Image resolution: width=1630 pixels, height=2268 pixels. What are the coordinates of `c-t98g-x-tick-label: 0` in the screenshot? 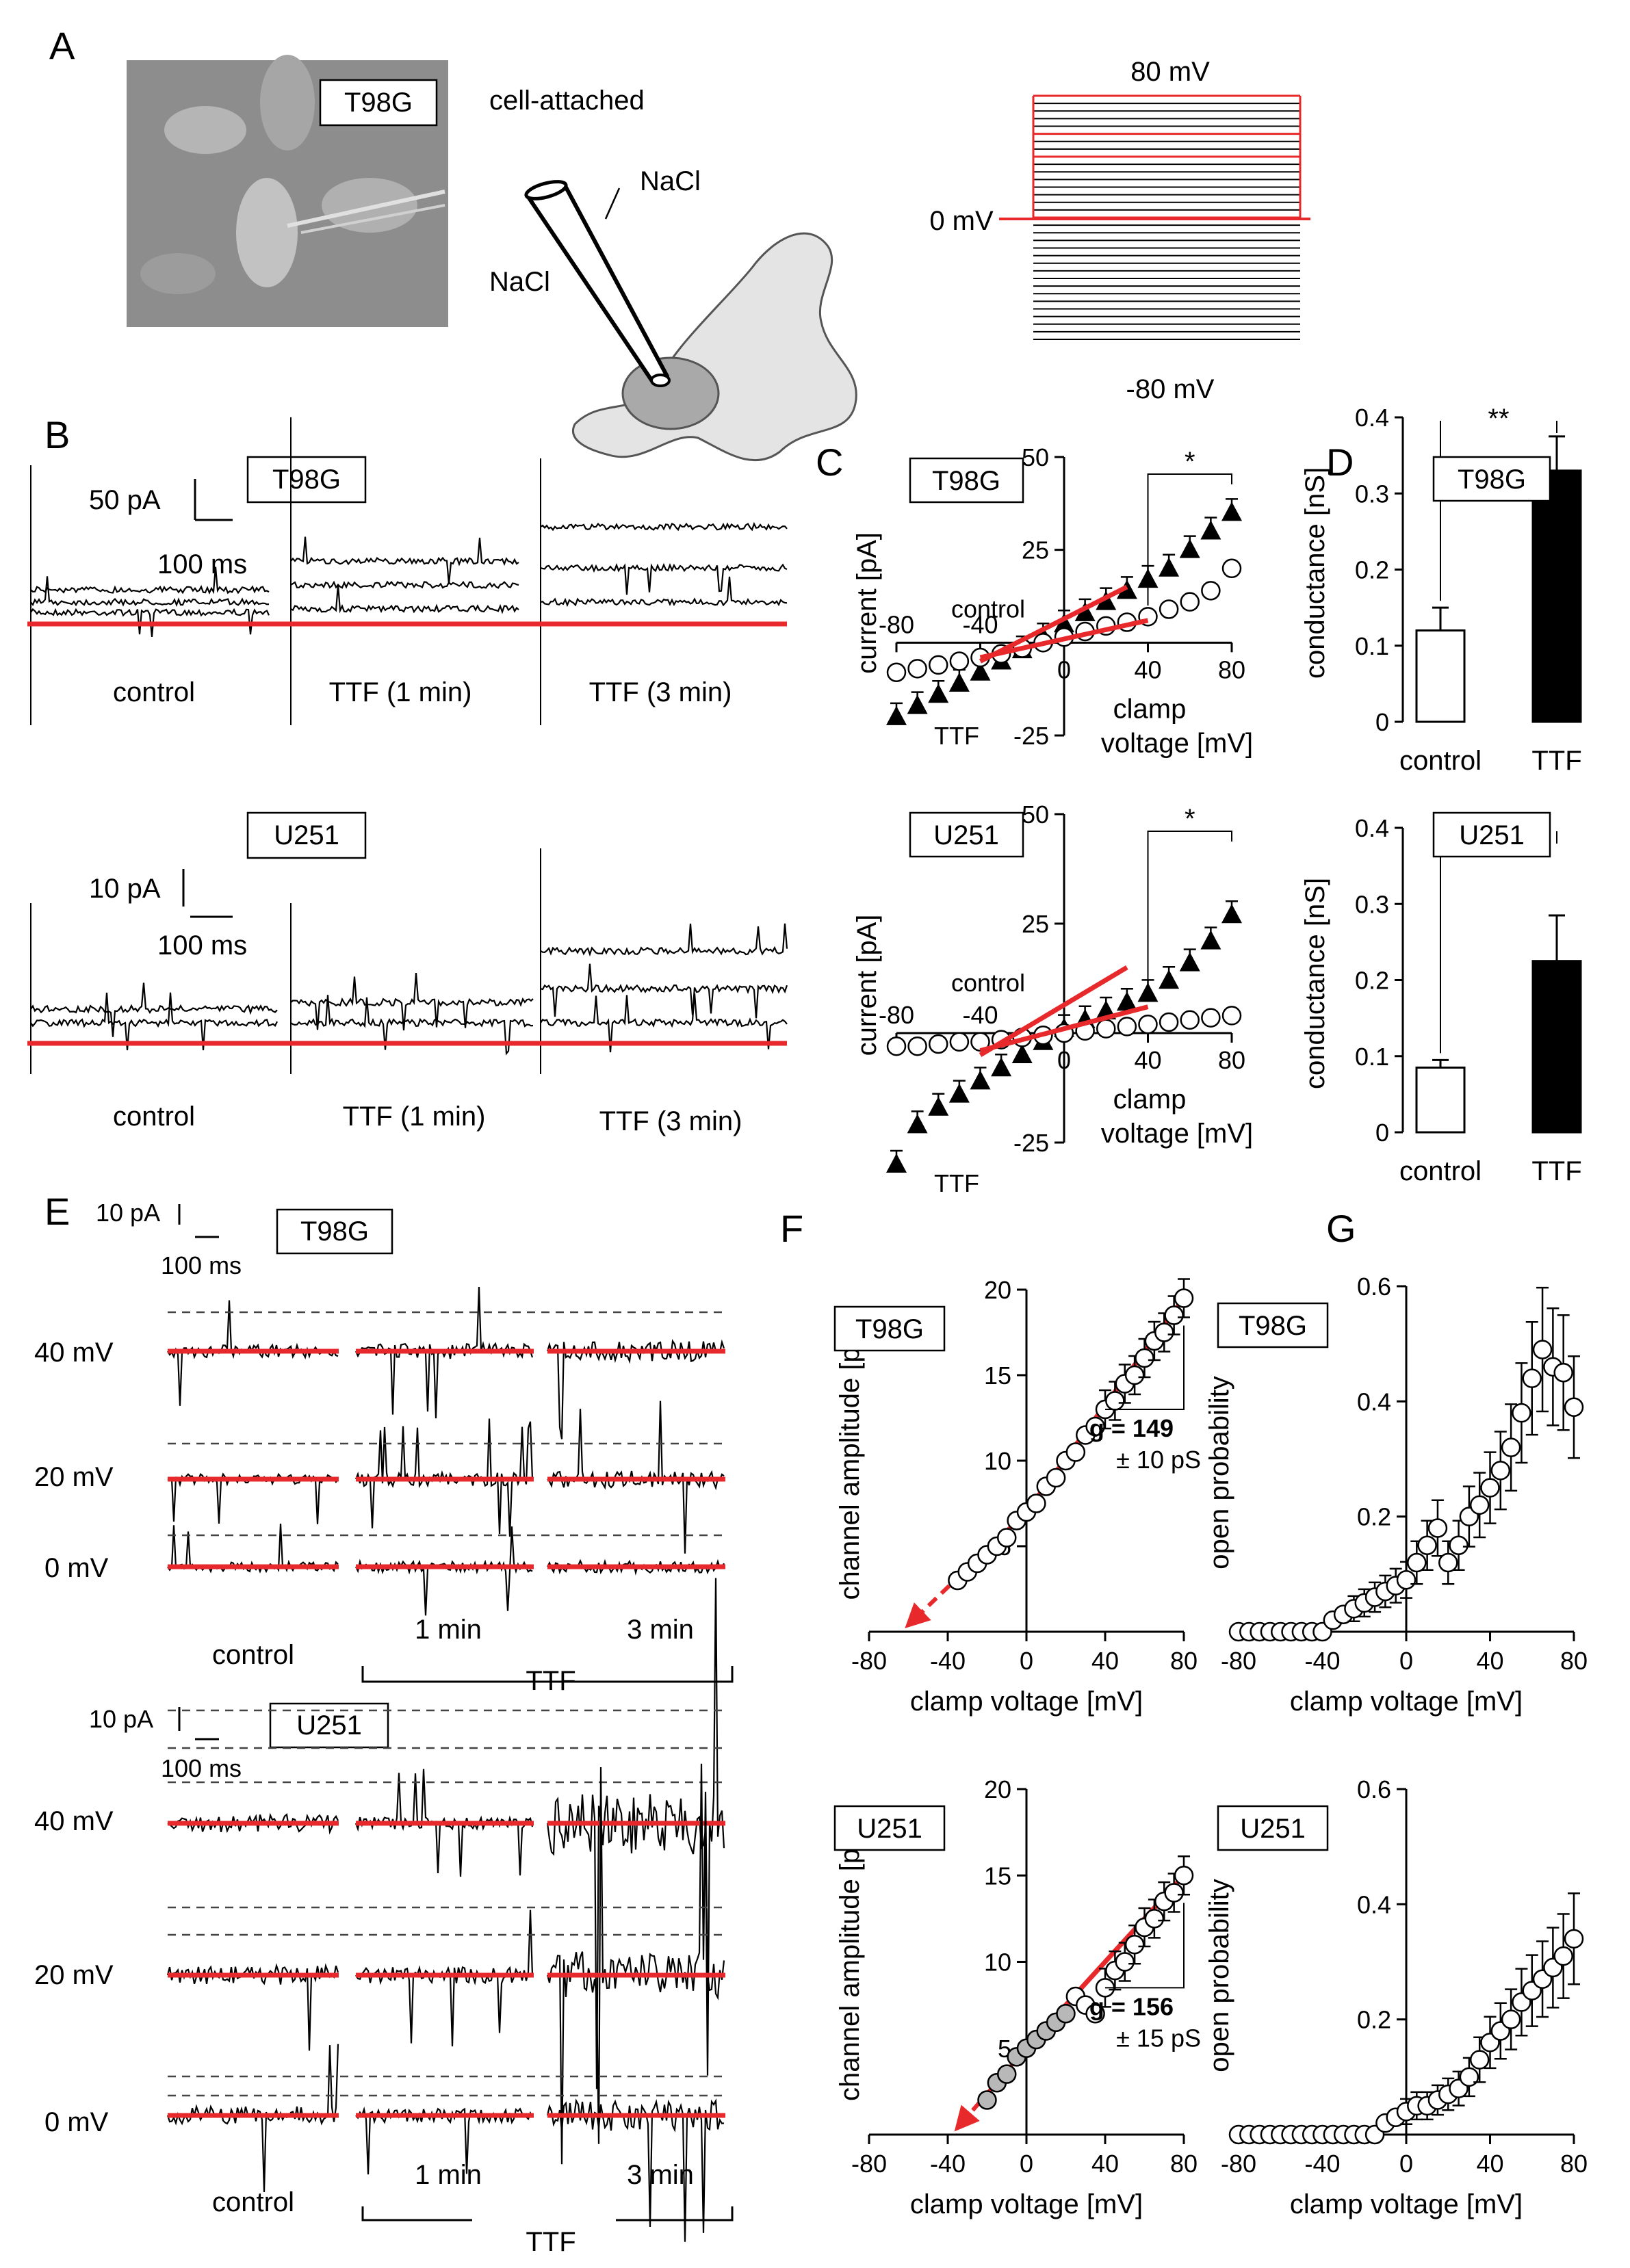 It's located at (1064, 669).